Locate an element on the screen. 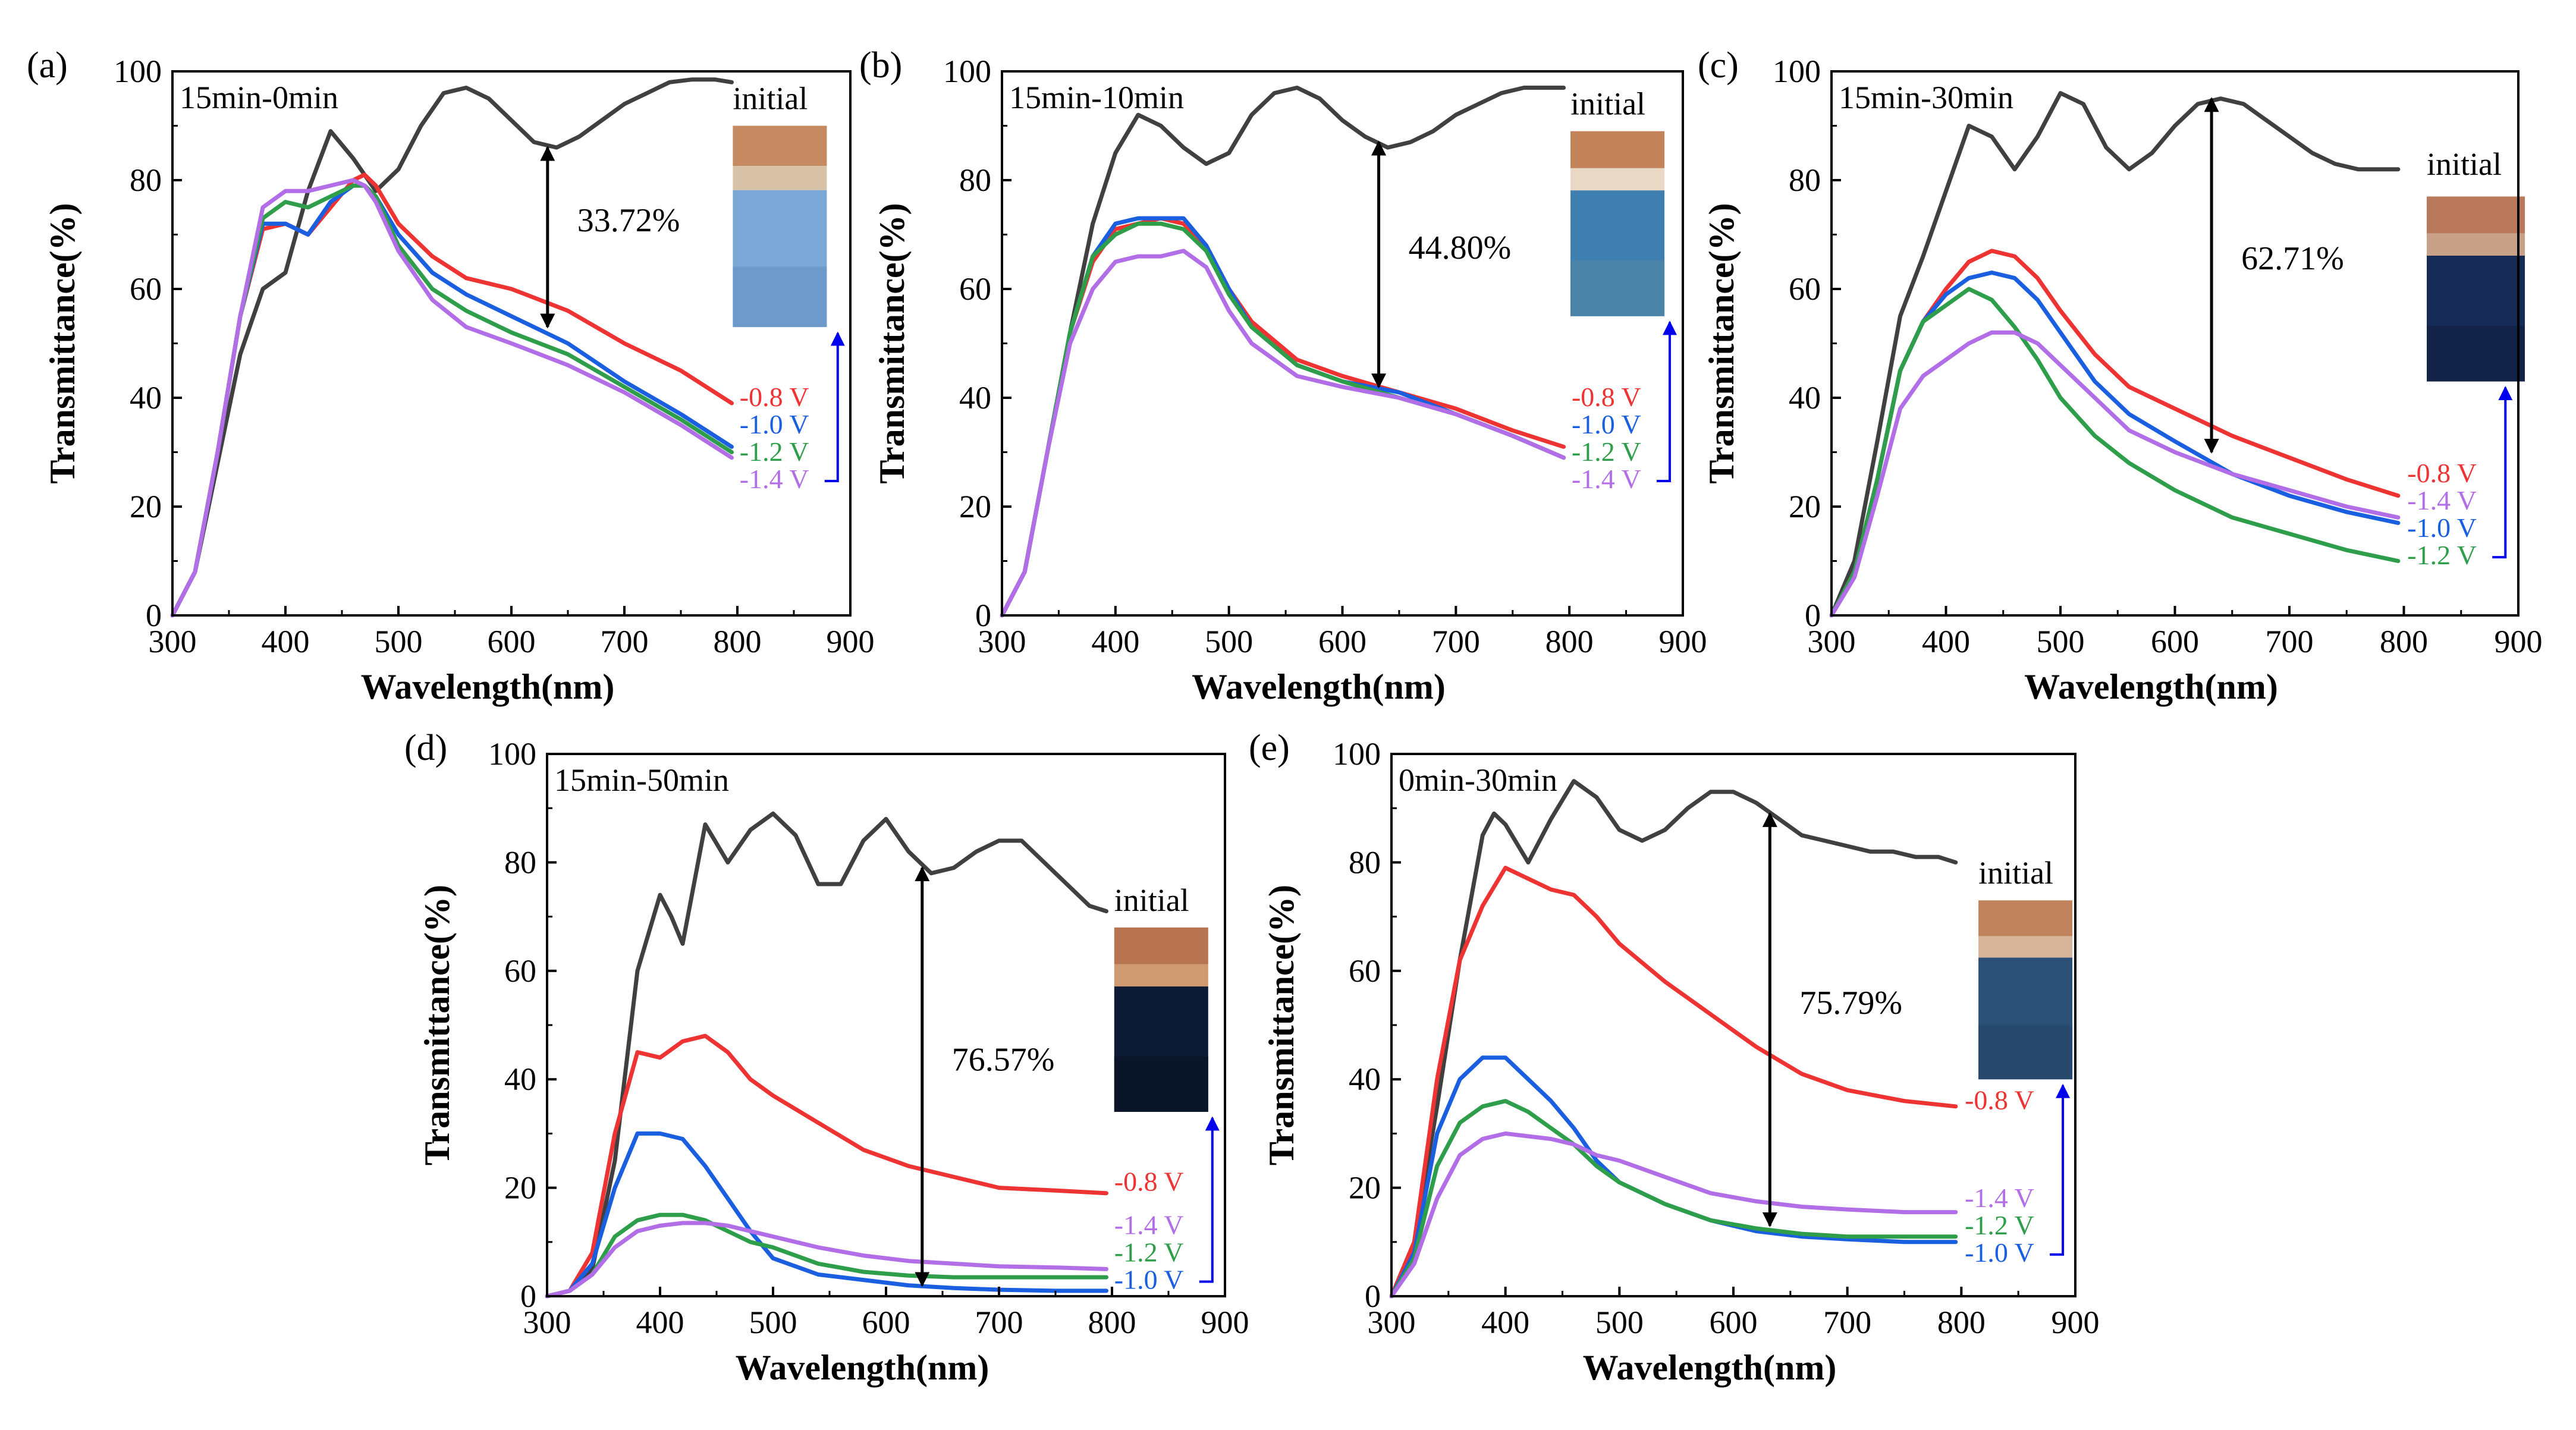  panel-title: 15min-0min is located at coordinates (259, 97).